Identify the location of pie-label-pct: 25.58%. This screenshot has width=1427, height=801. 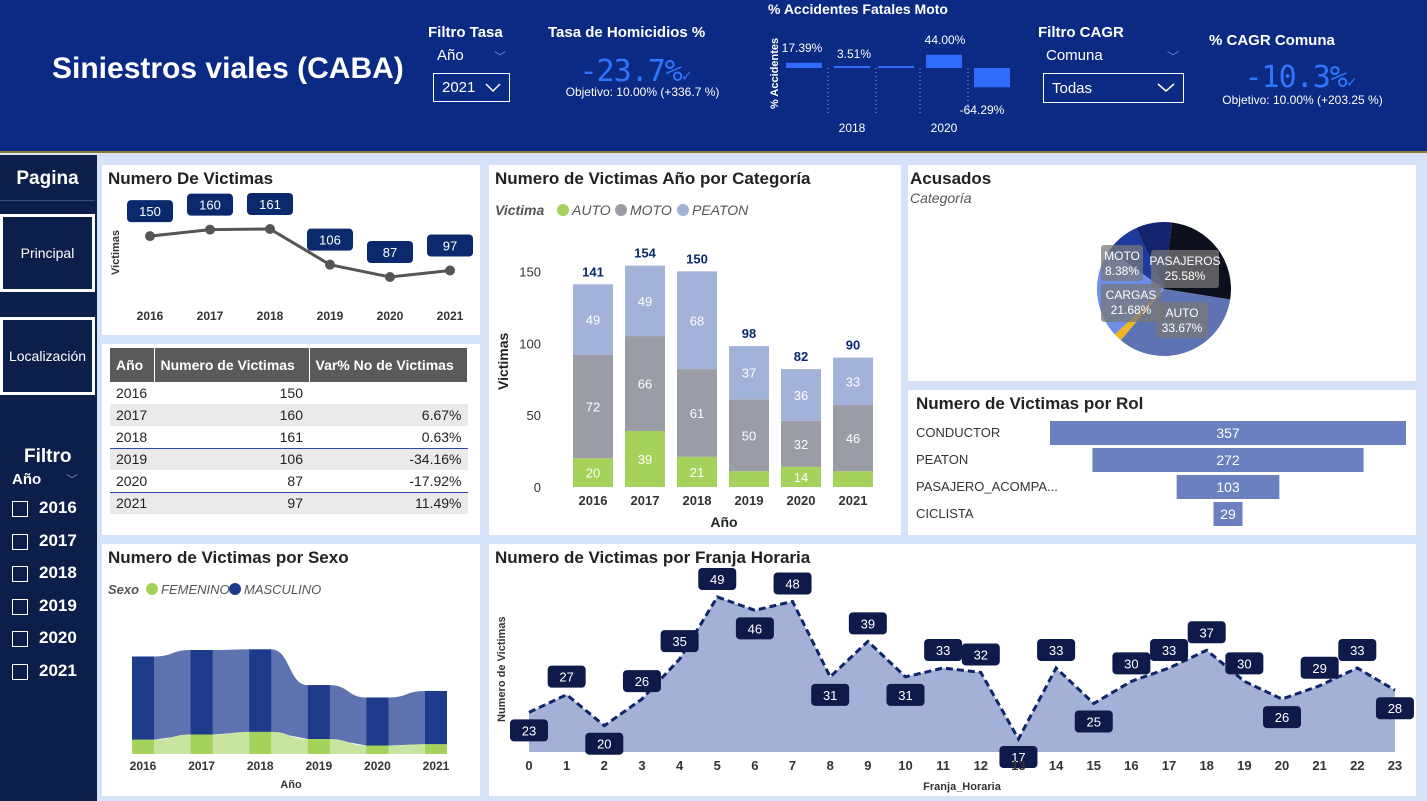
(1185, 276).